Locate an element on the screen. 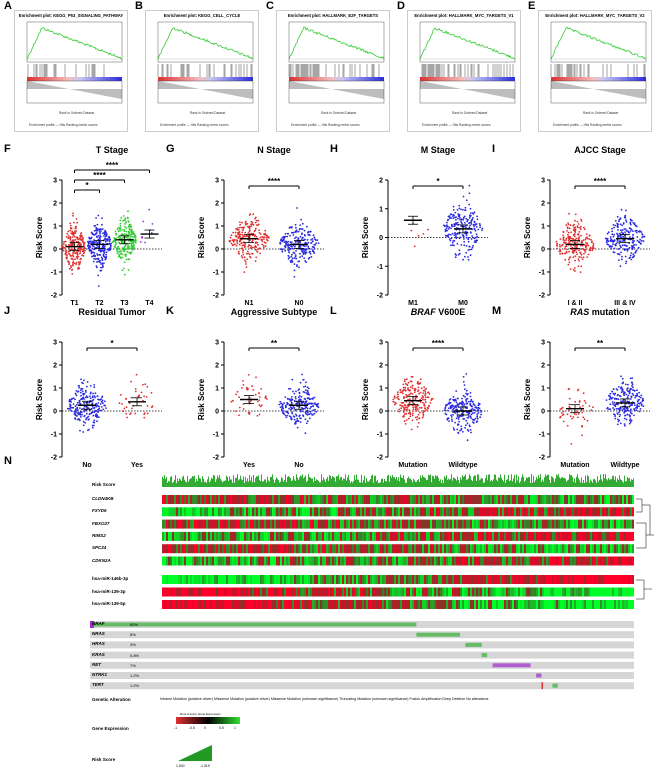  risk-legend-max: -1.319 is located at coordinates (205, 766).